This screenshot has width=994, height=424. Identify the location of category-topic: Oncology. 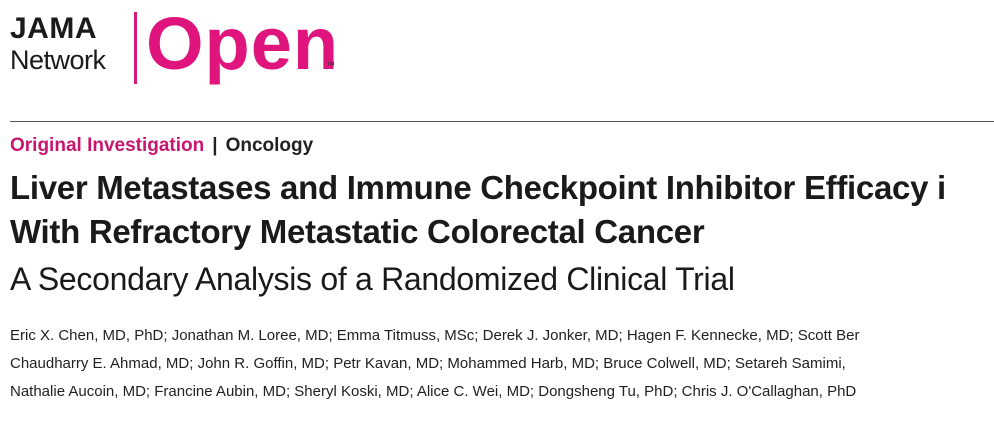
(269, 145).